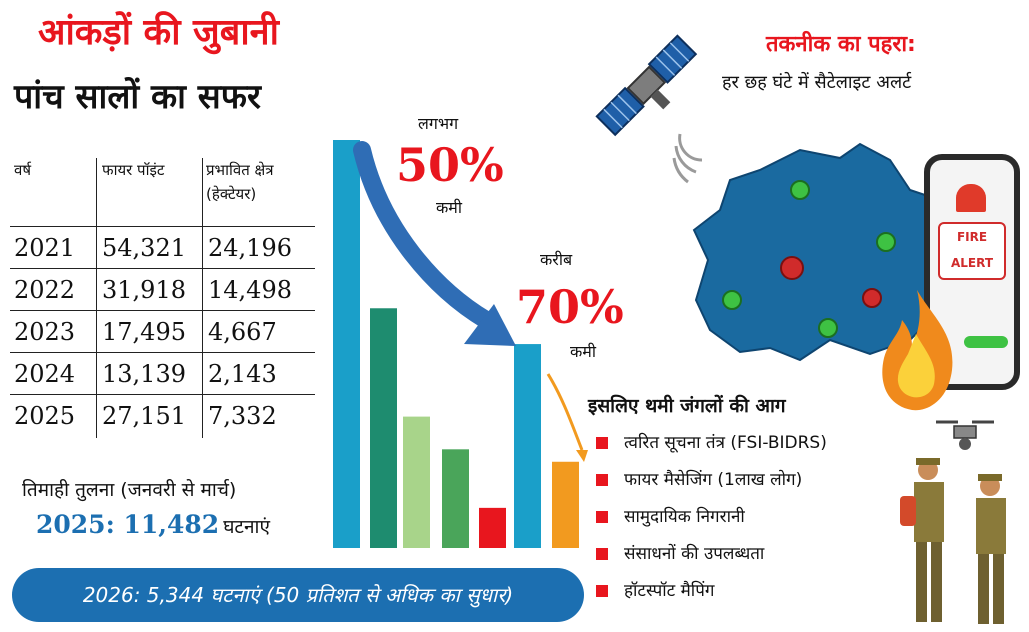  What do you see at coordinates (144, 290) in the screenshot?
I see `cell-fire-points: 31,918` at bounding box center [144, 290].